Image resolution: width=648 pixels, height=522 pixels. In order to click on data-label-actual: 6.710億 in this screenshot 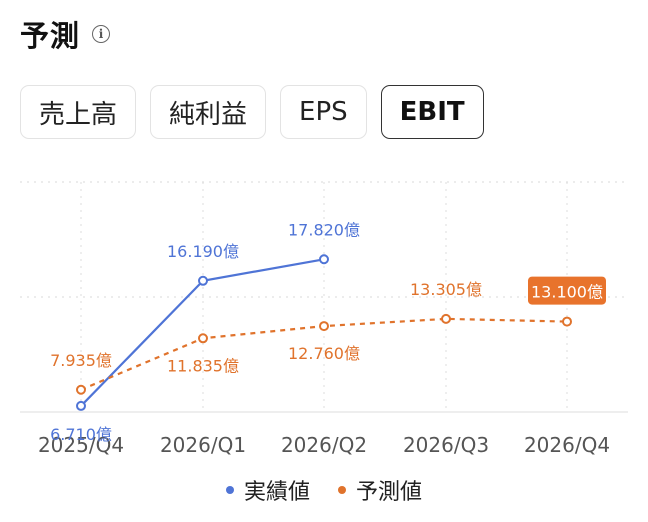, I will do `click(81, 434)`.